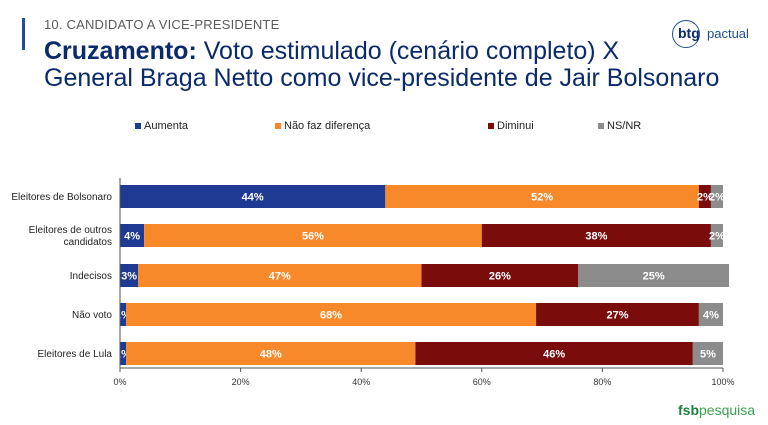 The height and width of the screenshot is (425, 768). Describe the element at coordinates (688, 410) in the screenshot. I see `logo-fsb-text: fsb` at that location.